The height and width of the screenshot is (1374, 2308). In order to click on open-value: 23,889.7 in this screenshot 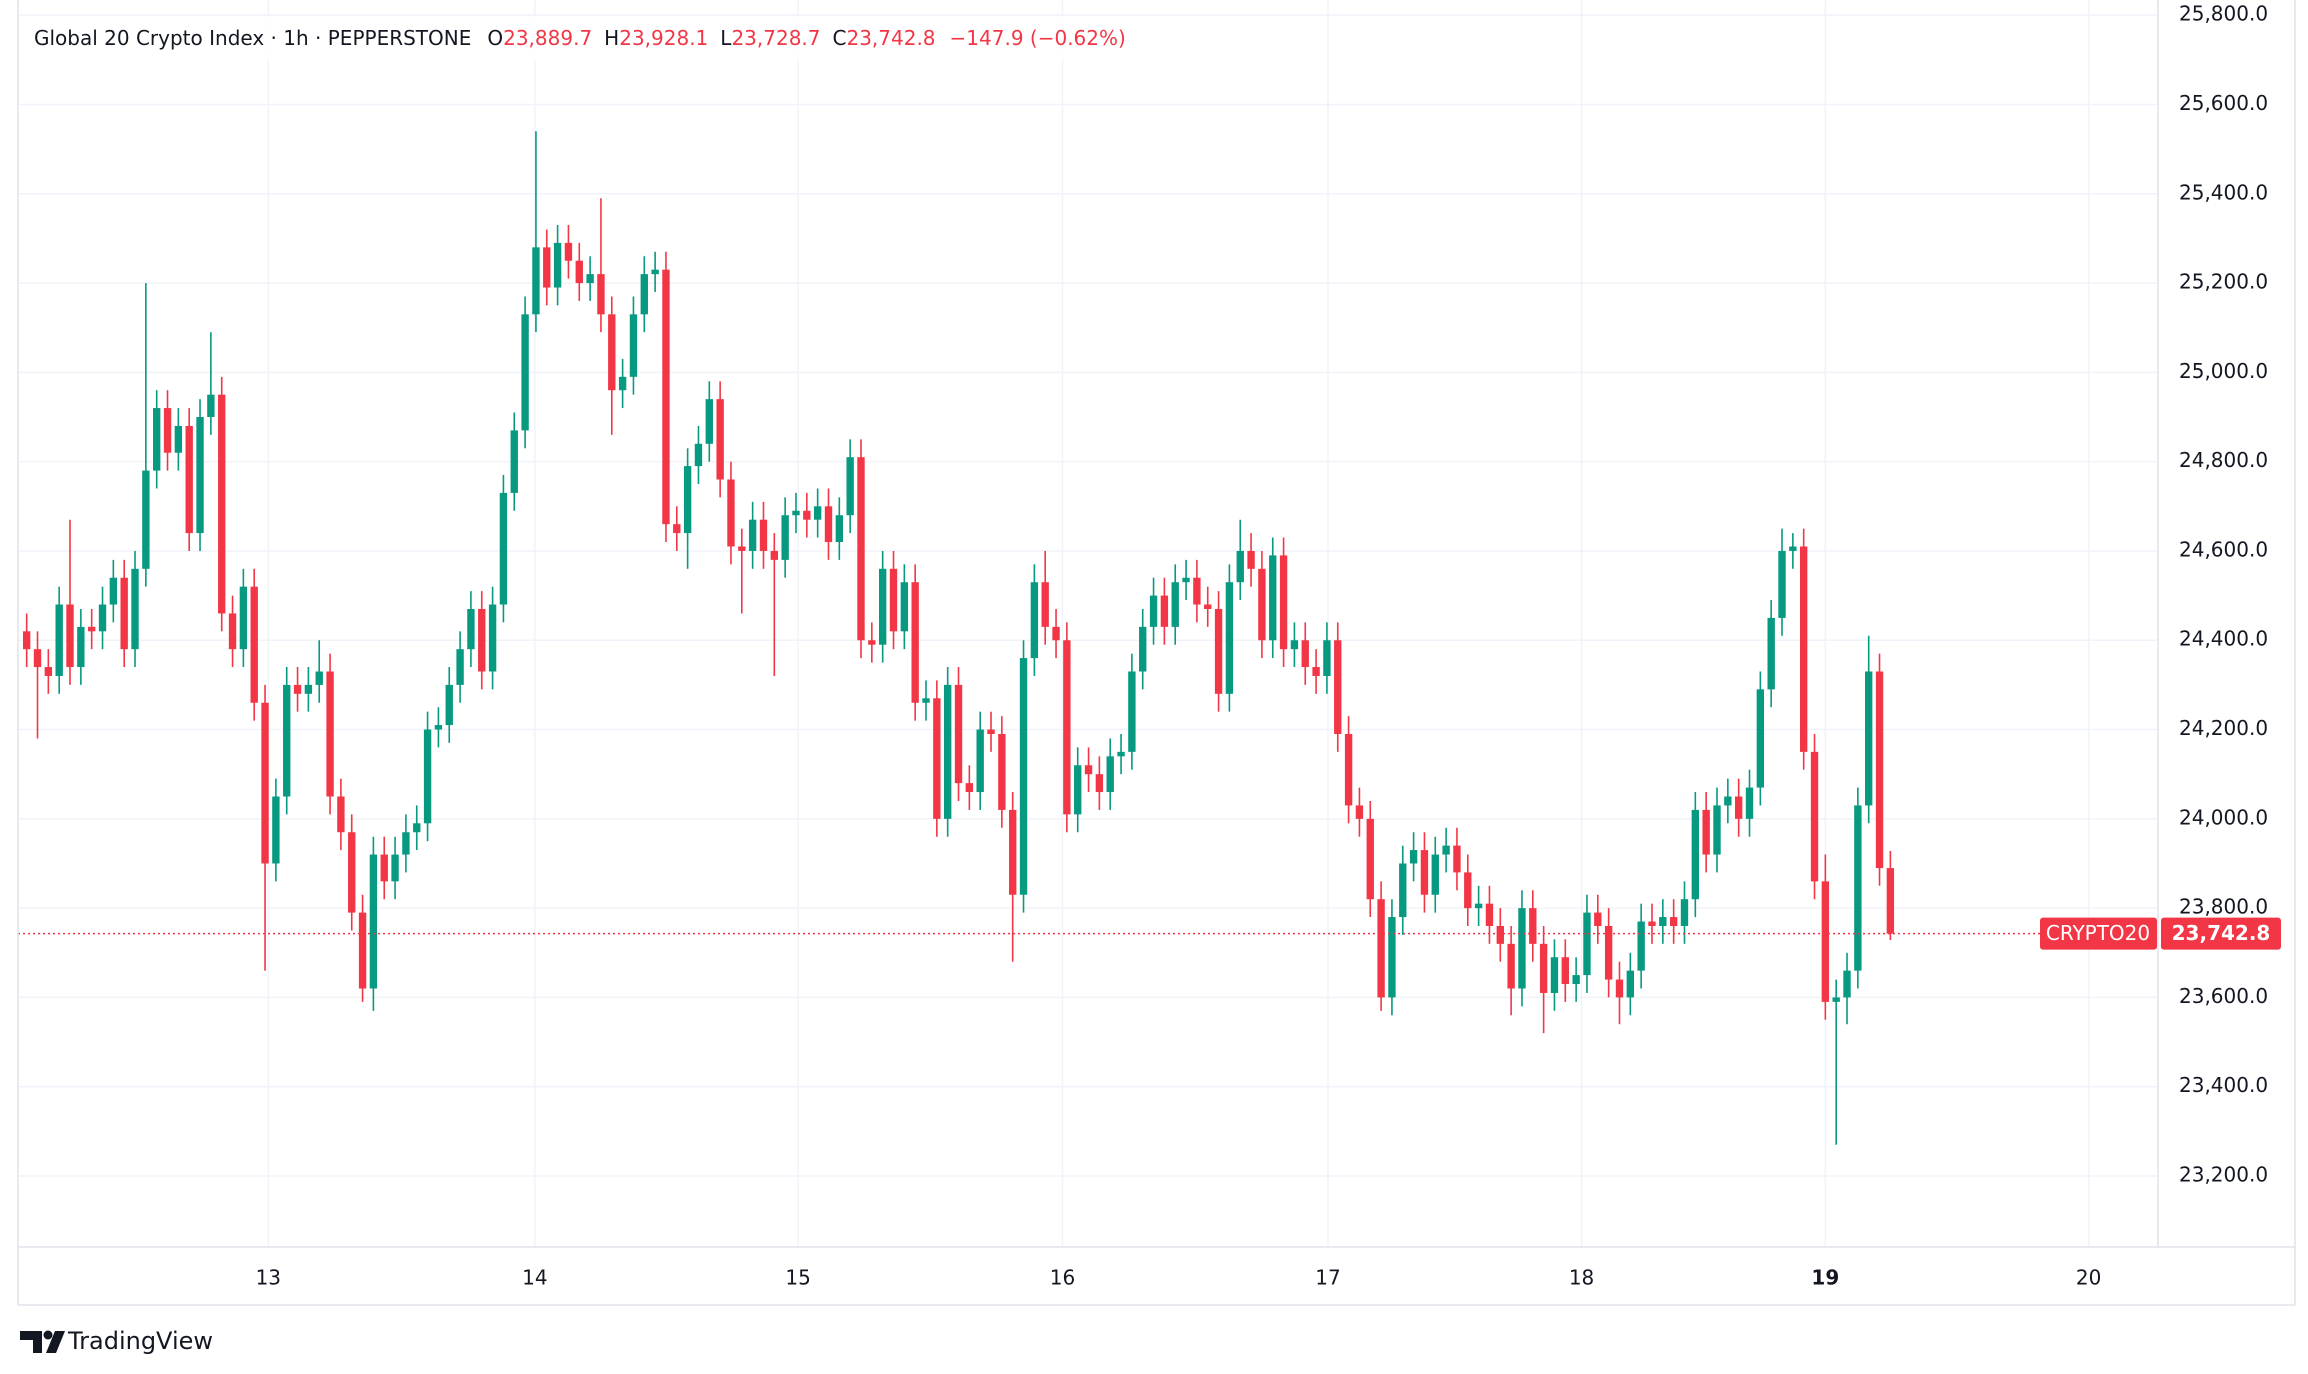, I will do `click(547, 38)`.